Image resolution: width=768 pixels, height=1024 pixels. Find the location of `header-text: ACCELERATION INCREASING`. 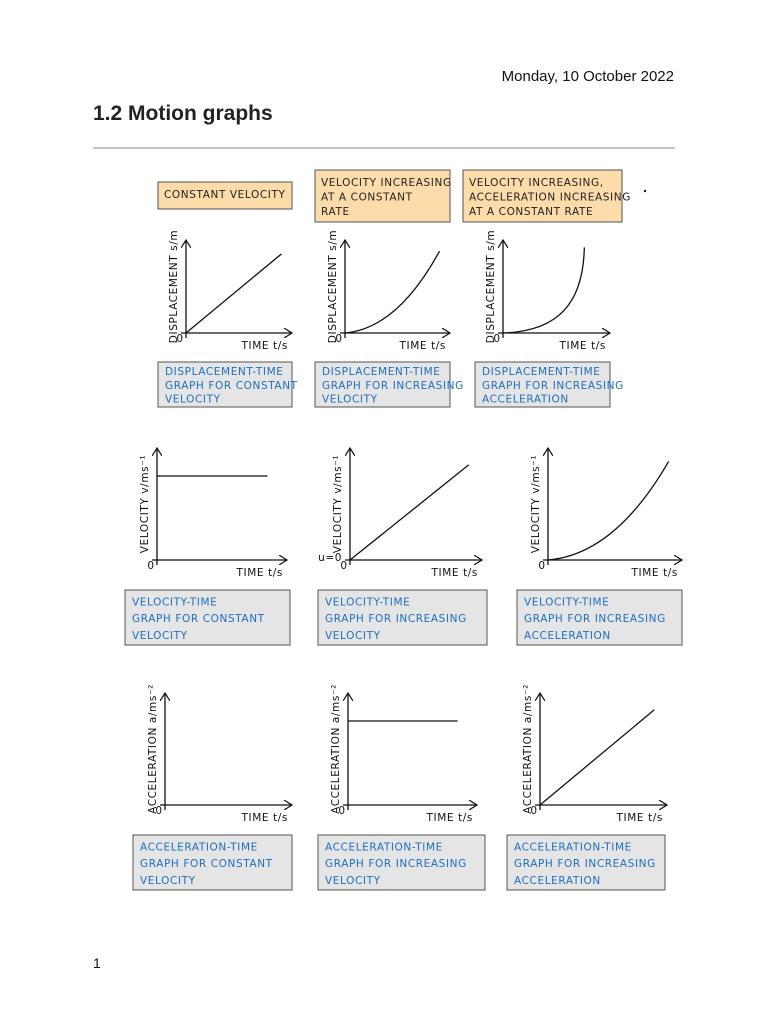

header-text: ACCELERATION INCREASING is located at coordinates (550, 198).